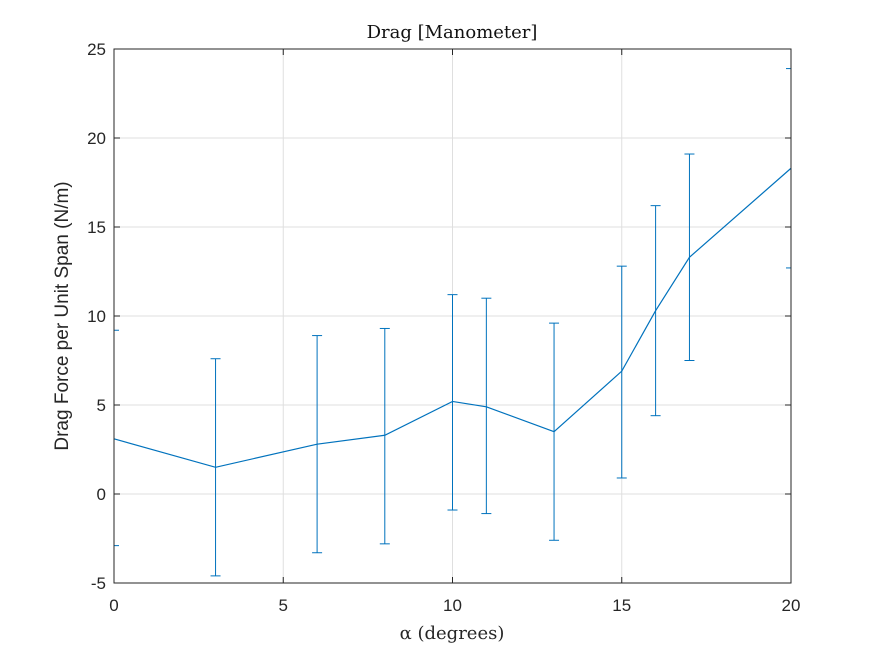 This screenshot has width=875, height=656. I want to click on x-tick-label: 5, so click(283, 605).